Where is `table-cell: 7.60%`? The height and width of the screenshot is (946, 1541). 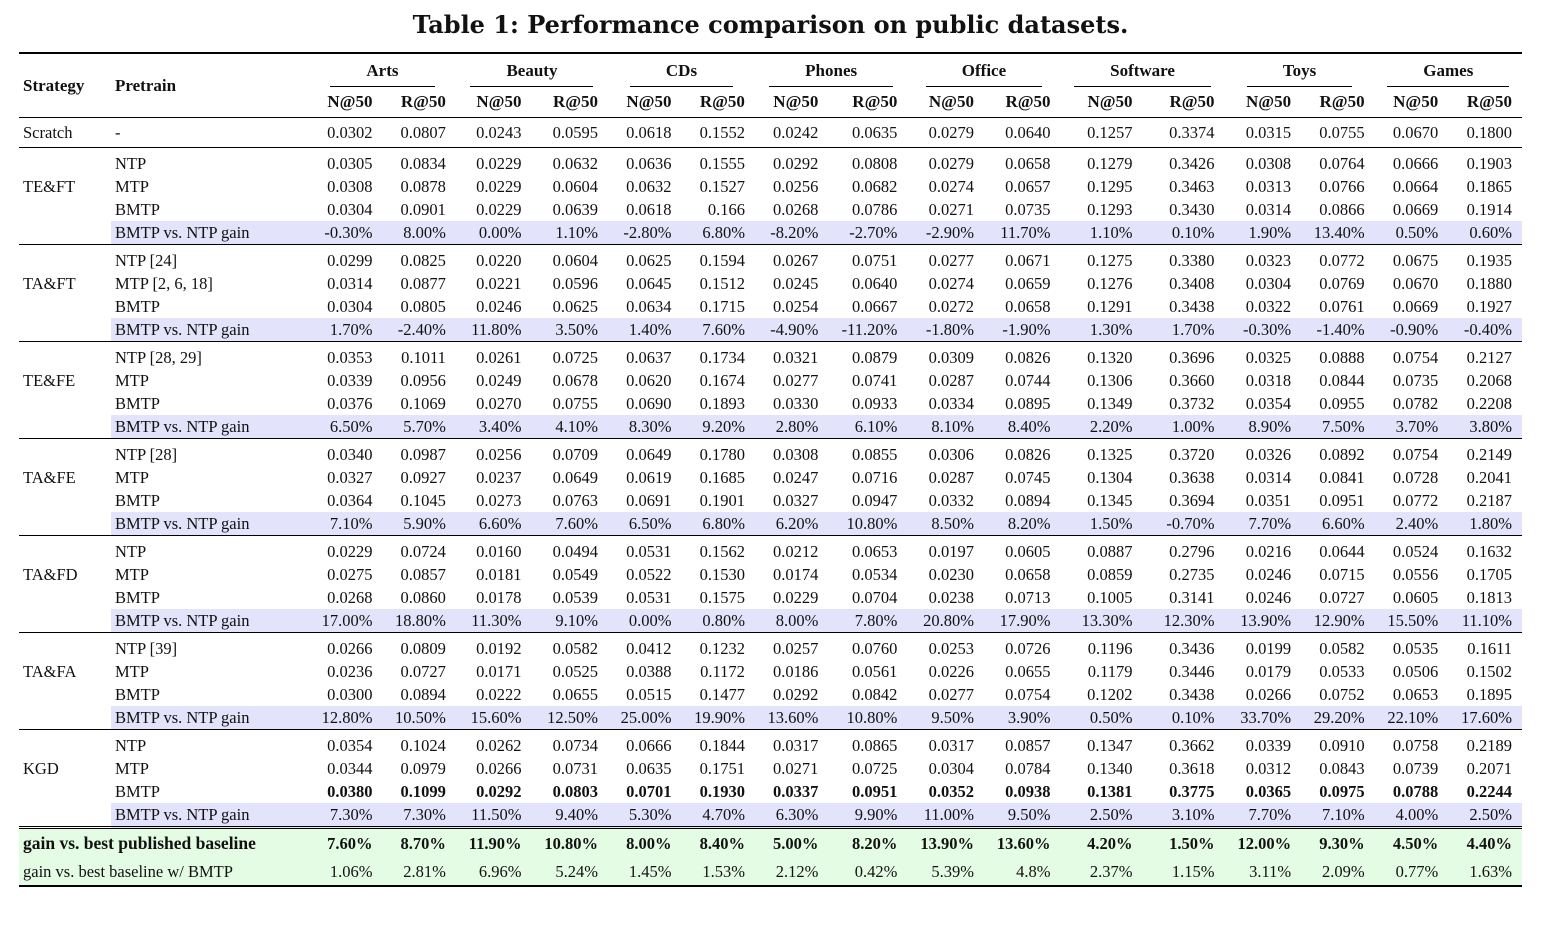
table-cell: 7.60% is located at coordinates (570, 524).